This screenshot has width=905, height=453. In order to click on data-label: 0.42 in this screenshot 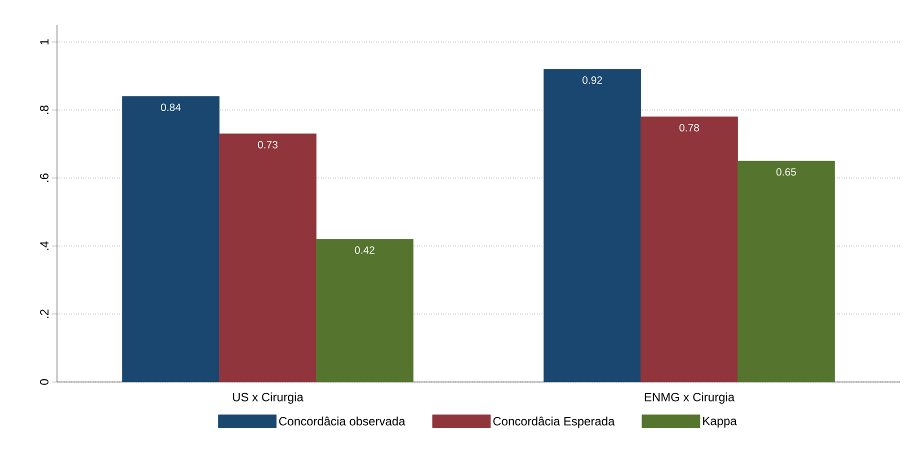, I will do `click(364, 250)`.